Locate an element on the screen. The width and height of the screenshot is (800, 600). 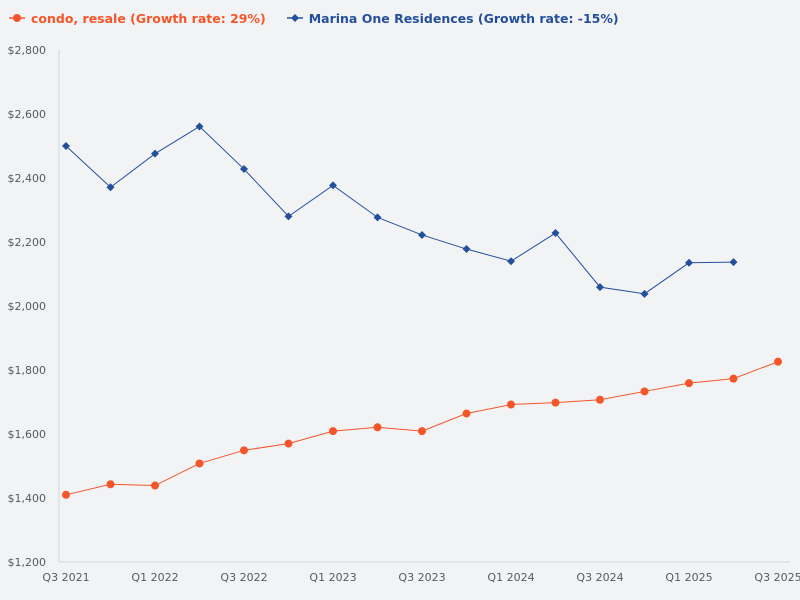
x-tick-label: Q1 2023 is located at coordinates (332, 577).